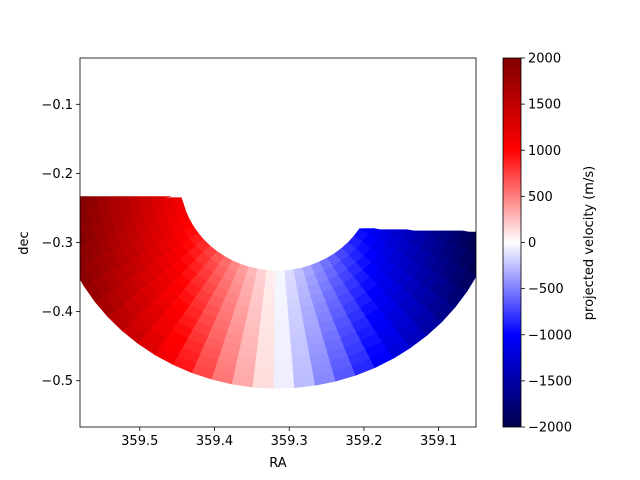 This screenshot has width=640, height=480. Describe the element at coordinates (550, 428) in the screenshot. I see `colorbar-tick-label: −2000` at that location.